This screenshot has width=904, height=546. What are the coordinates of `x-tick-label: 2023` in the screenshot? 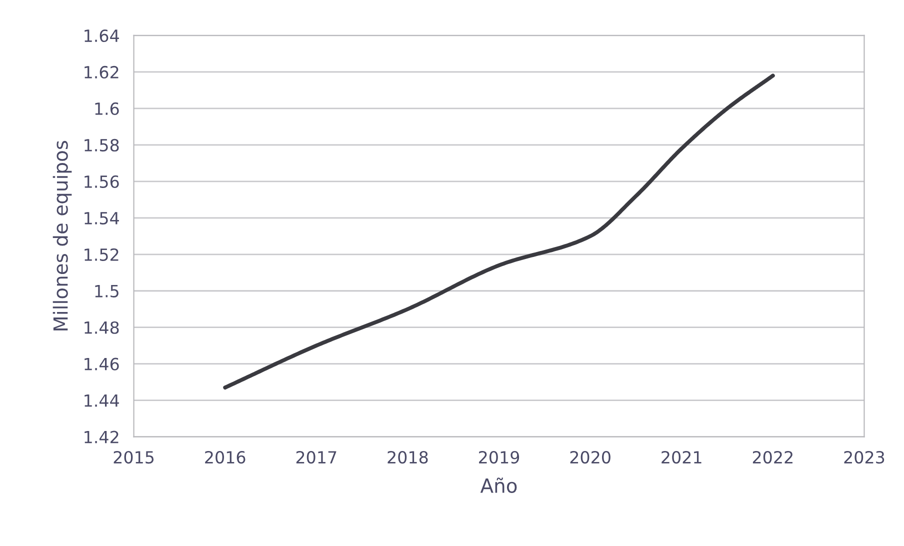 It's located at (864, 457).